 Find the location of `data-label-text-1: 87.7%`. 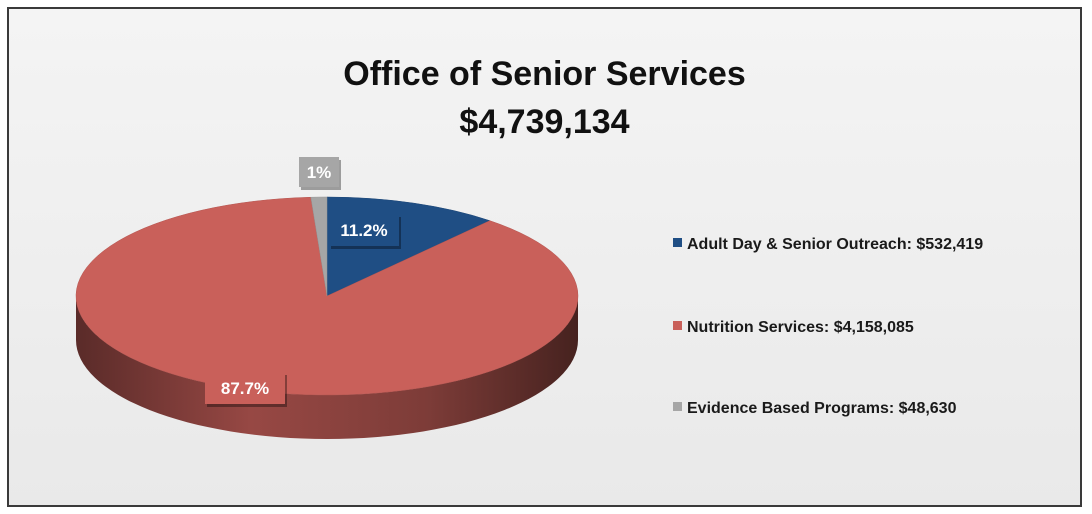

data-label-text-1: 87.7% is located at coordinates (245, 388).